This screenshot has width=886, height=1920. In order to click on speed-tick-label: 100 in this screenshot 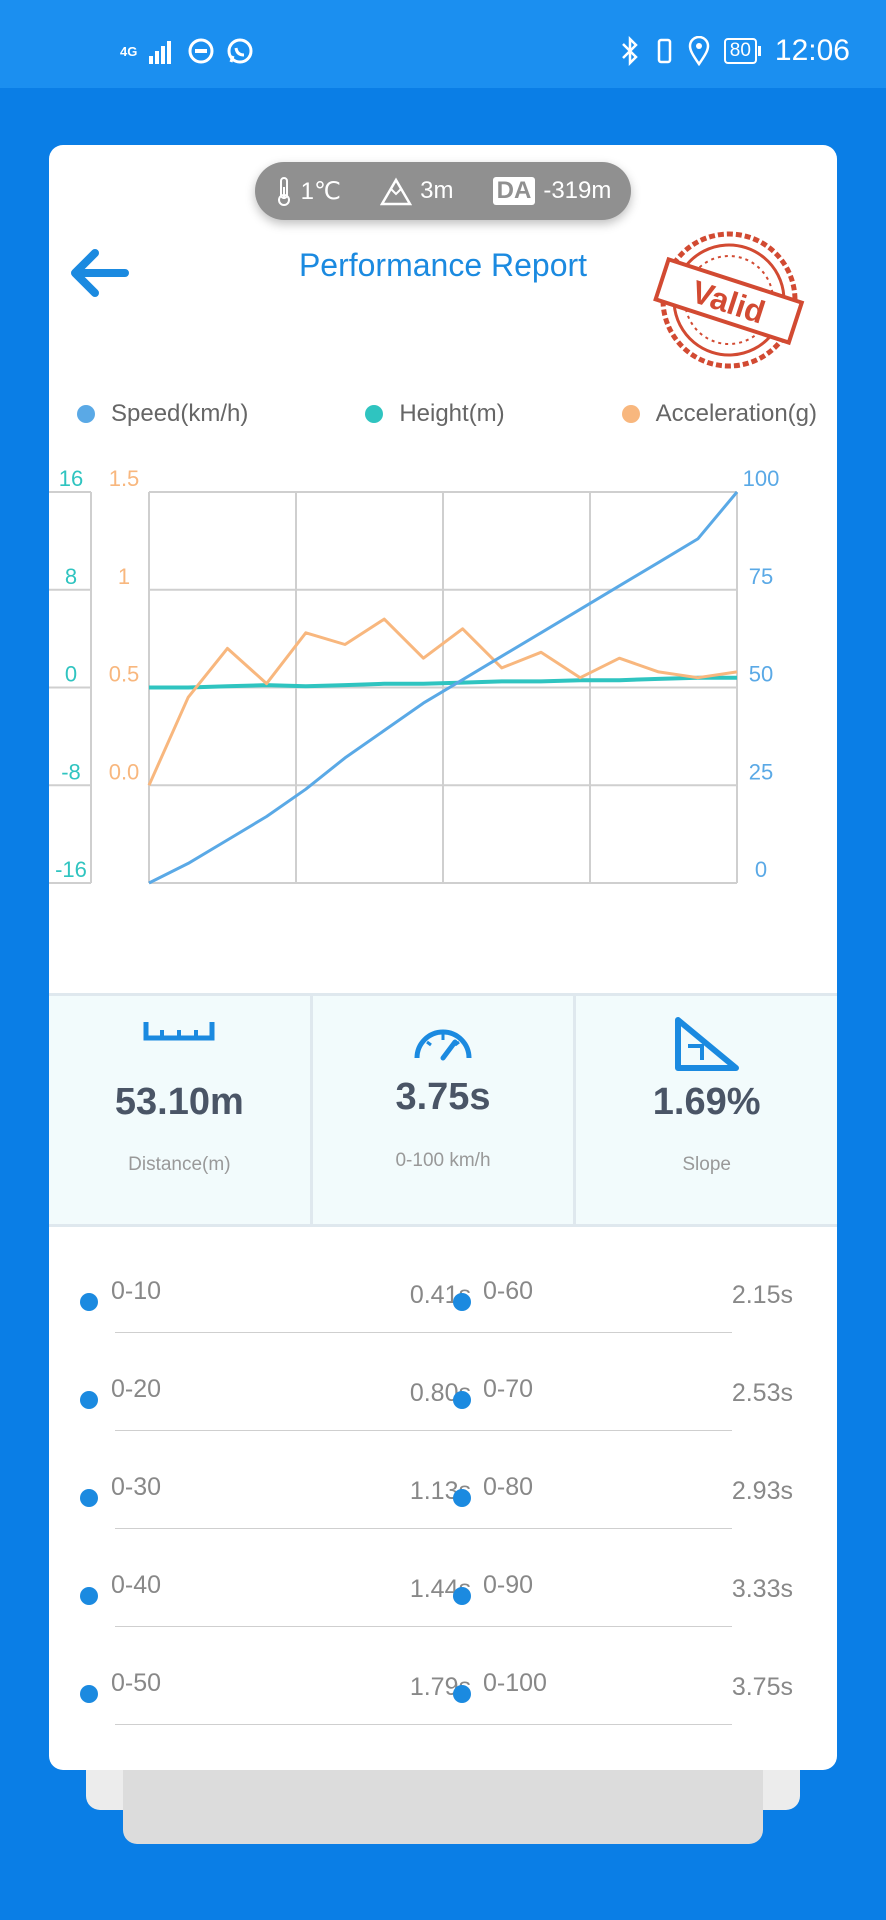, I will do `click(761, 478)`.